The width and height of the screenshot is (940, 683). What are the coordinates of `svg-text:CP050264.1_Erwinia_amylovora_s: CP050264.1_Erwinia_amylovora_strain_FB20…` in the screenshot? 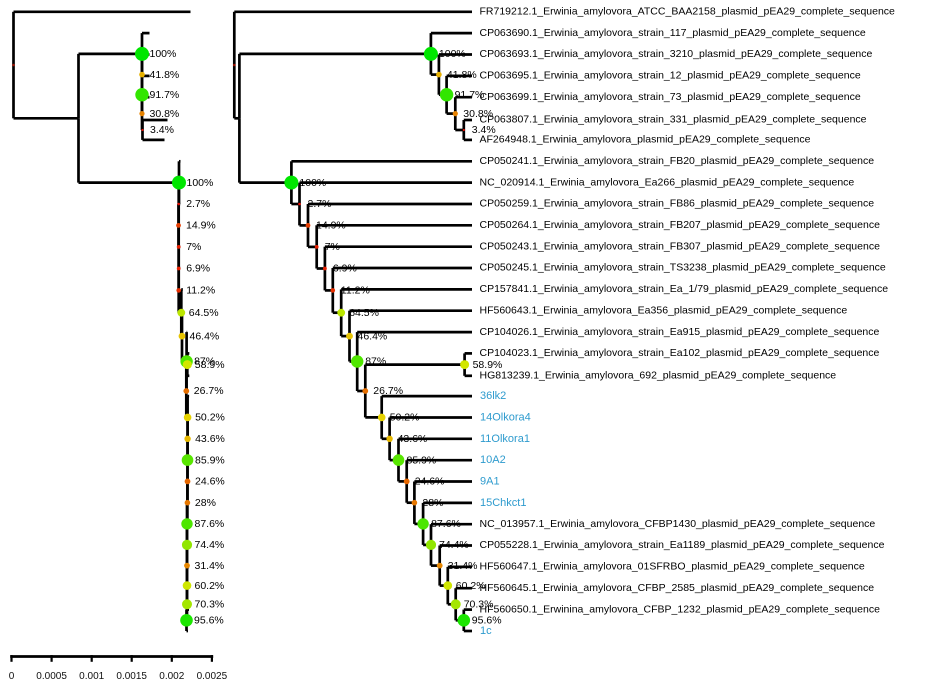 It's located at (680, 225).